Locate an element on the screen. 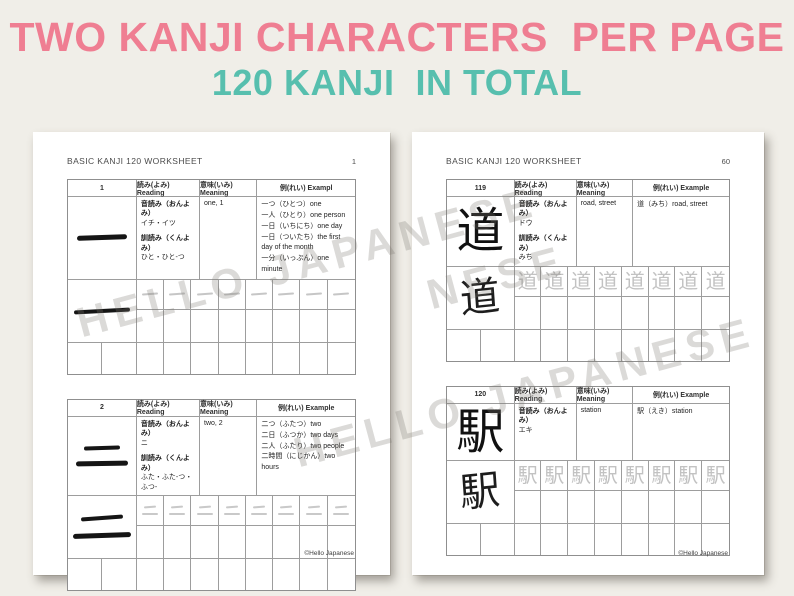 The image size is (794, 596). practice-grid: 駅 駅 駅 駅 駅 駅 駅 駅 駅 is located at coordinates (588, 491).